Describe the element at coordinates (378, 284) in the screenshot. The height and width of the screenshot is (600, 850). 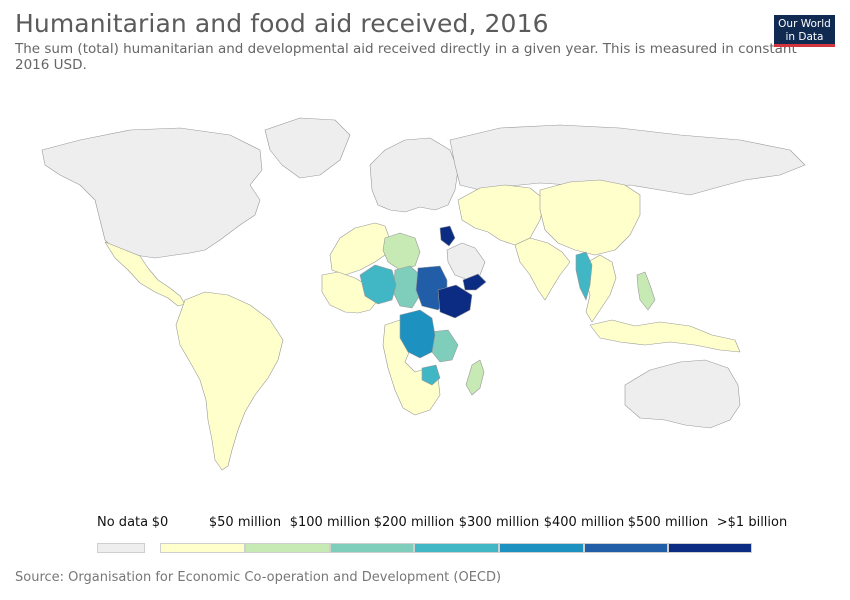
I see `region-mali-niger` at that location.